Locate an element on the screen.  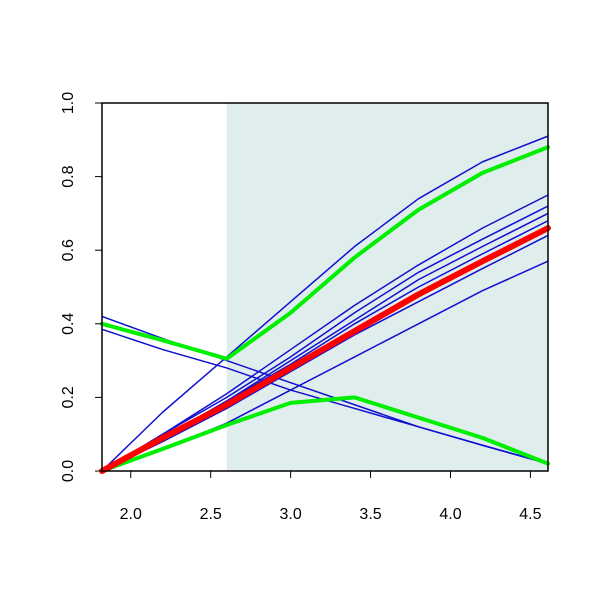
y-tick-label: 0.0 is located at coordinates (68, 471).